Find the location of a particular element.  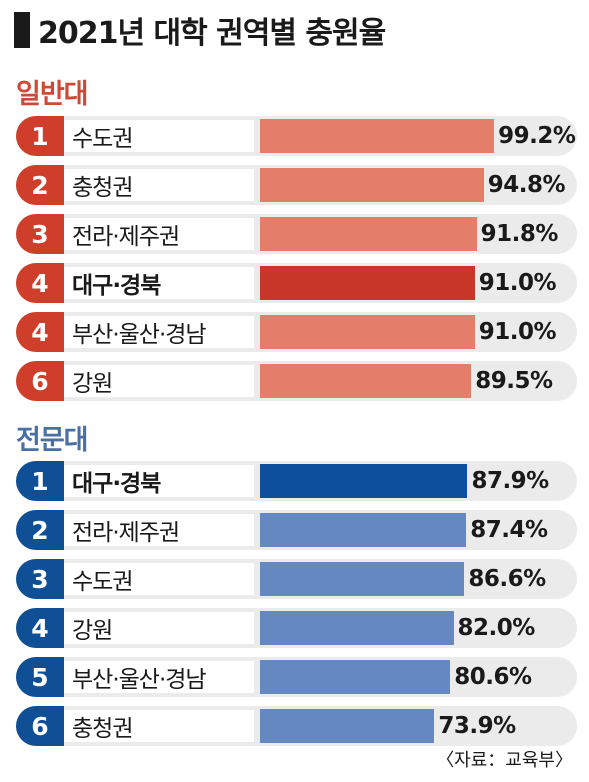

section-label-college: 전문대 is located at coordinates (52, 440).